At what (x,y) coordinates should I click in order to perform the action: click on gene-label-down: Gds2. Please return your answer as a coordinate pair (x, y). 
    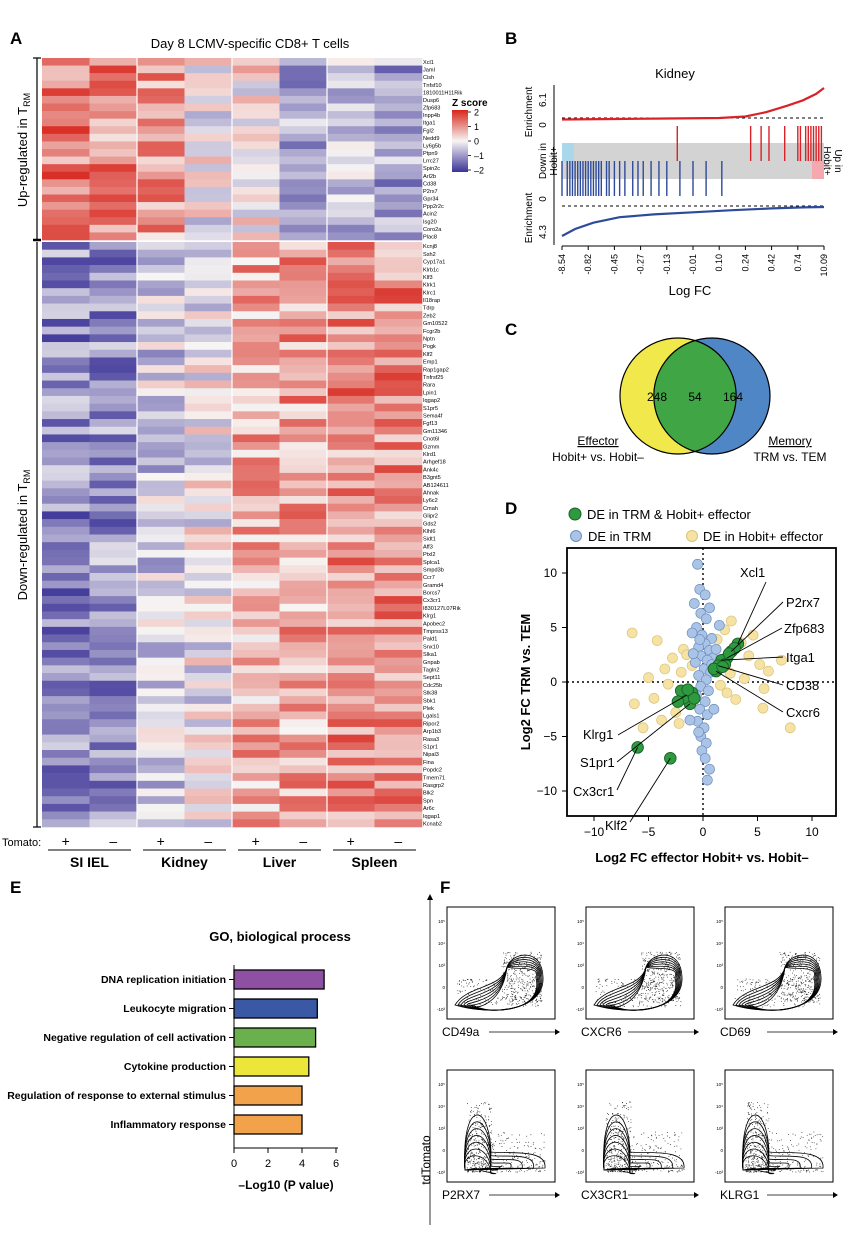
    Looking at the image, I should click on (429, 524).